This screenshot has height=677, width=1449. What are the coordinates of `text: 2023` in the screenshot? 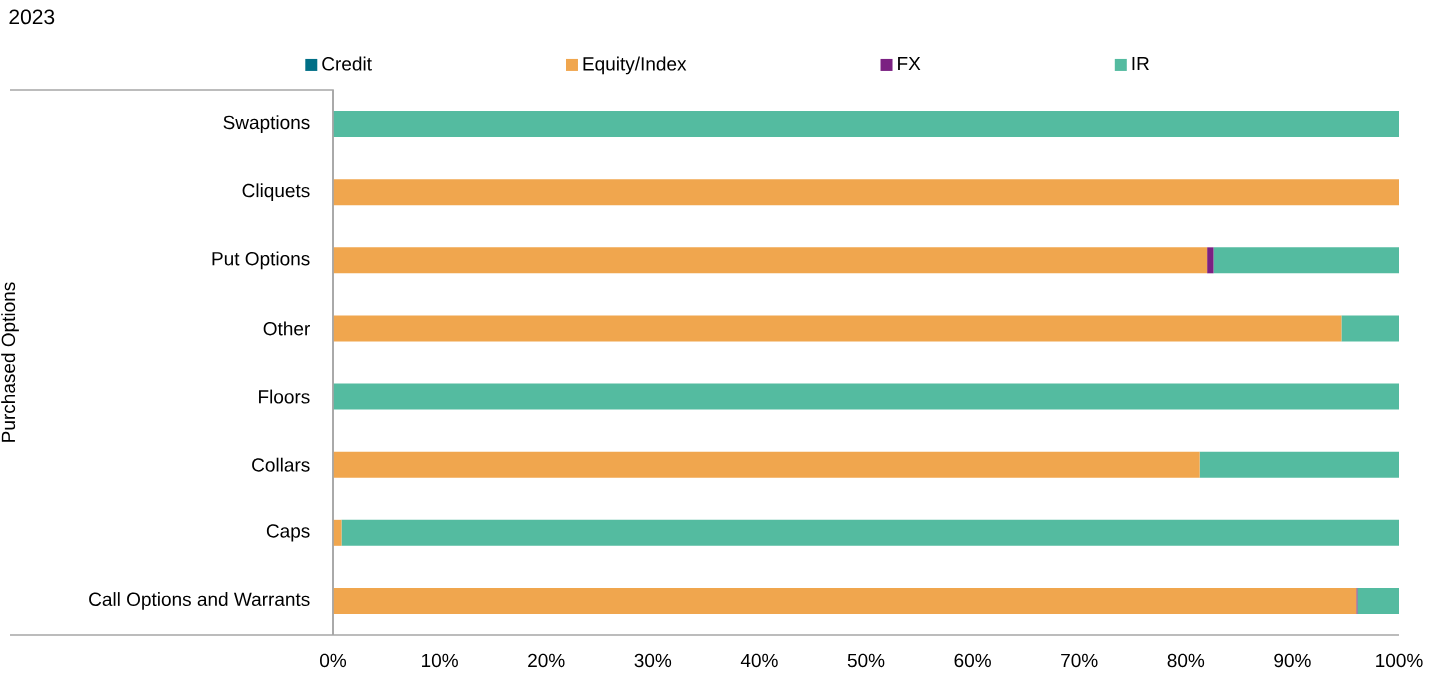 It's located at (32, 17).